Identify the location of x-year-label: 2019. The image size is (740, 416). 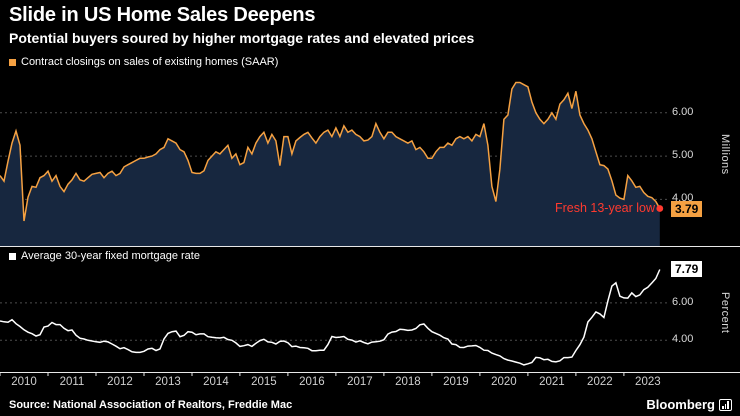
(456, 382).